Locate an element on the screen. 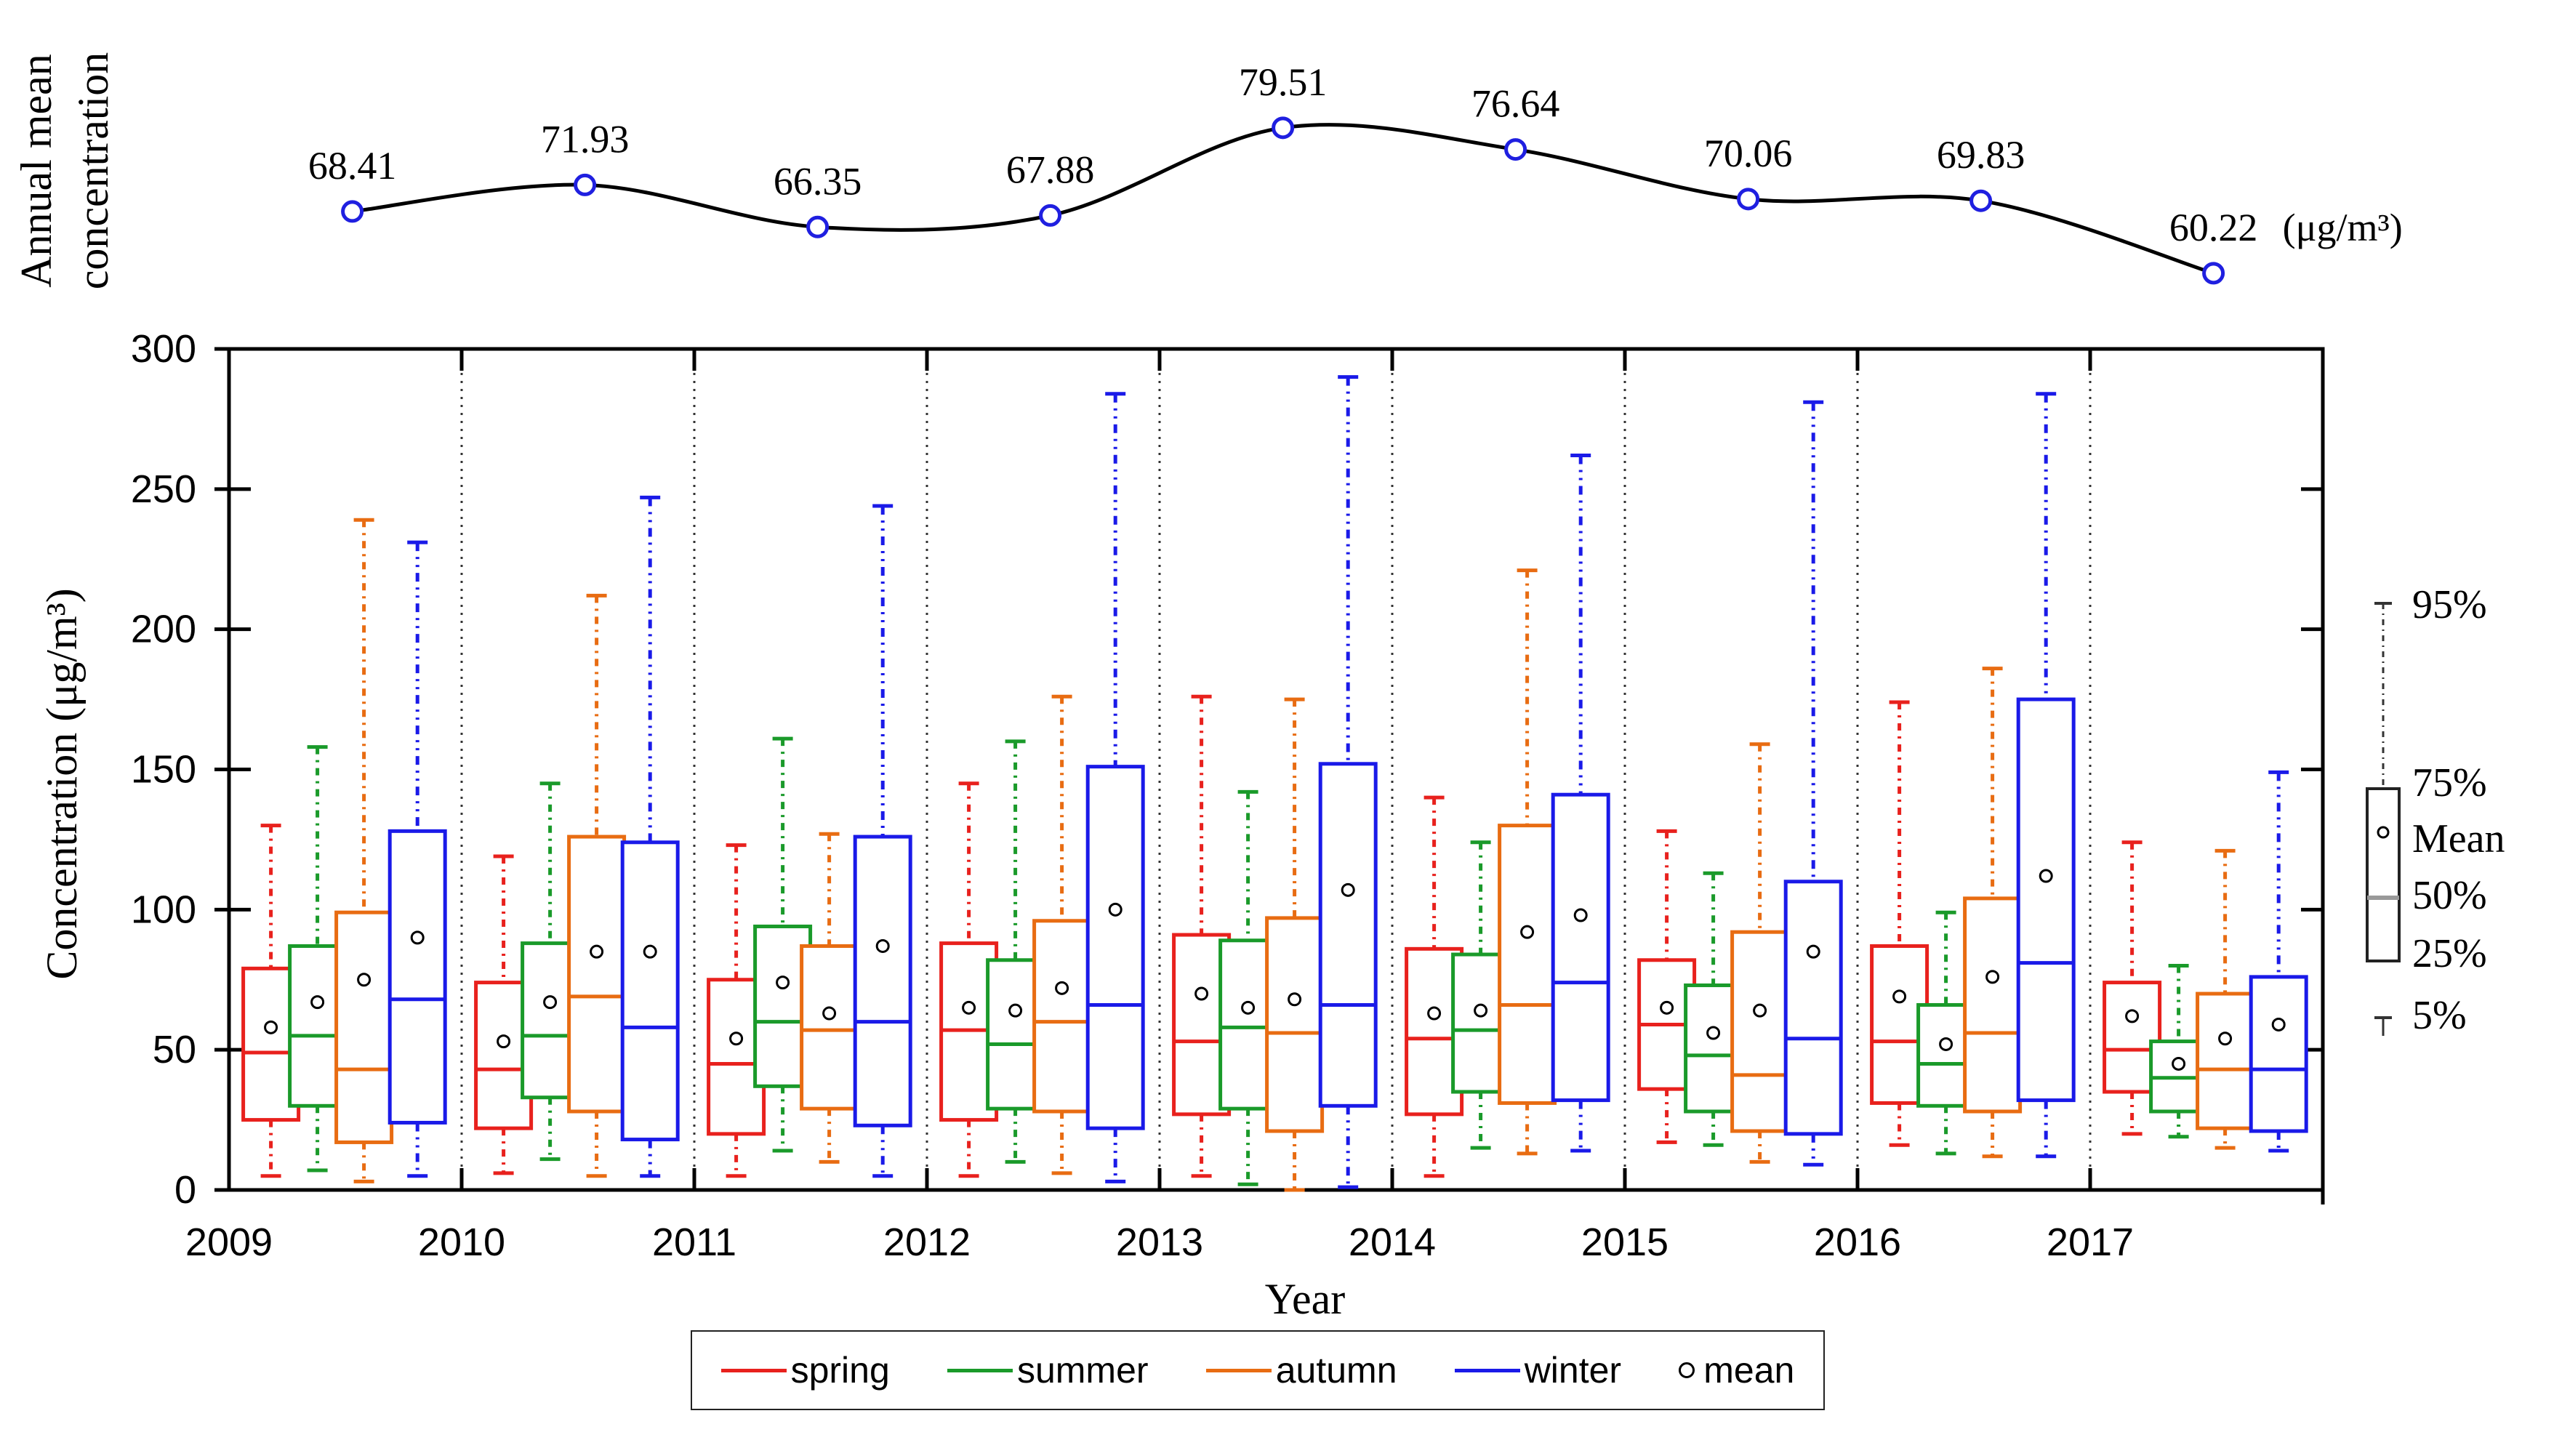 This screenshot has height=1456, width=2554. key-mean-marker is located at coordinates (2384, 833).